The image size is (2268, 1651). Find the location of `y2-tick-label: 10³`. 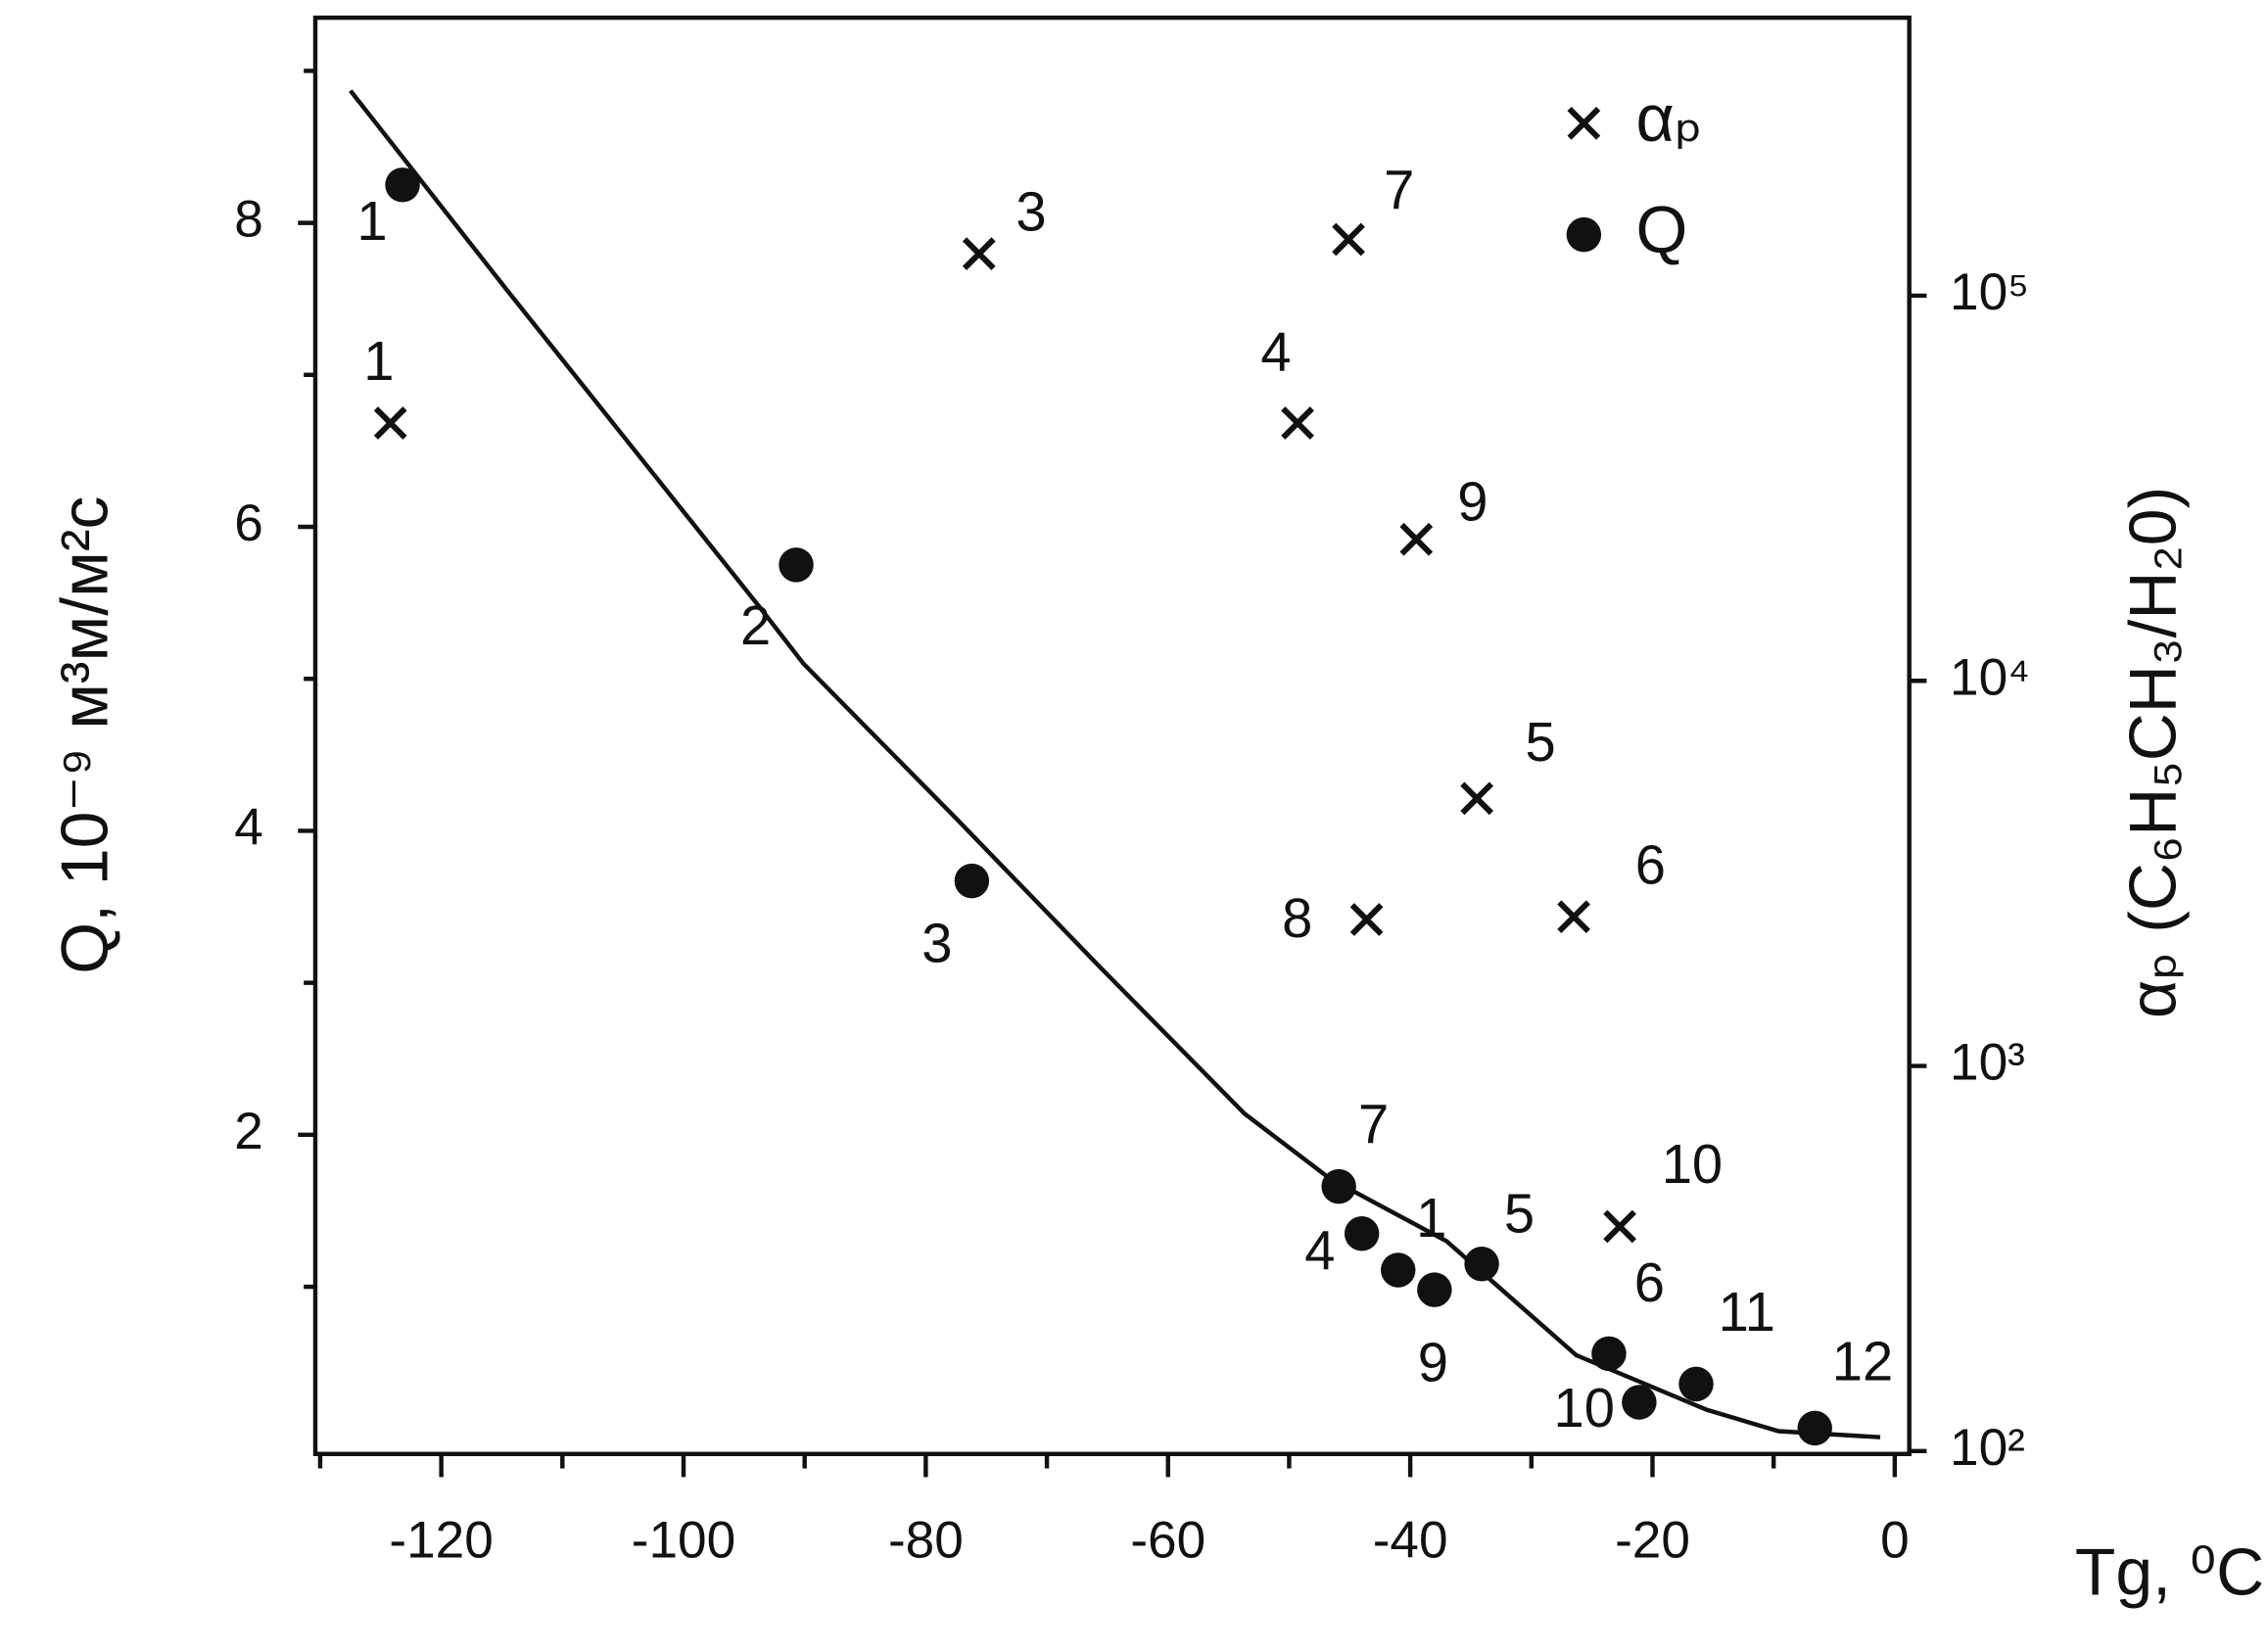

y2-tick-label: 10³ is located at coordinates (1987, 1063).